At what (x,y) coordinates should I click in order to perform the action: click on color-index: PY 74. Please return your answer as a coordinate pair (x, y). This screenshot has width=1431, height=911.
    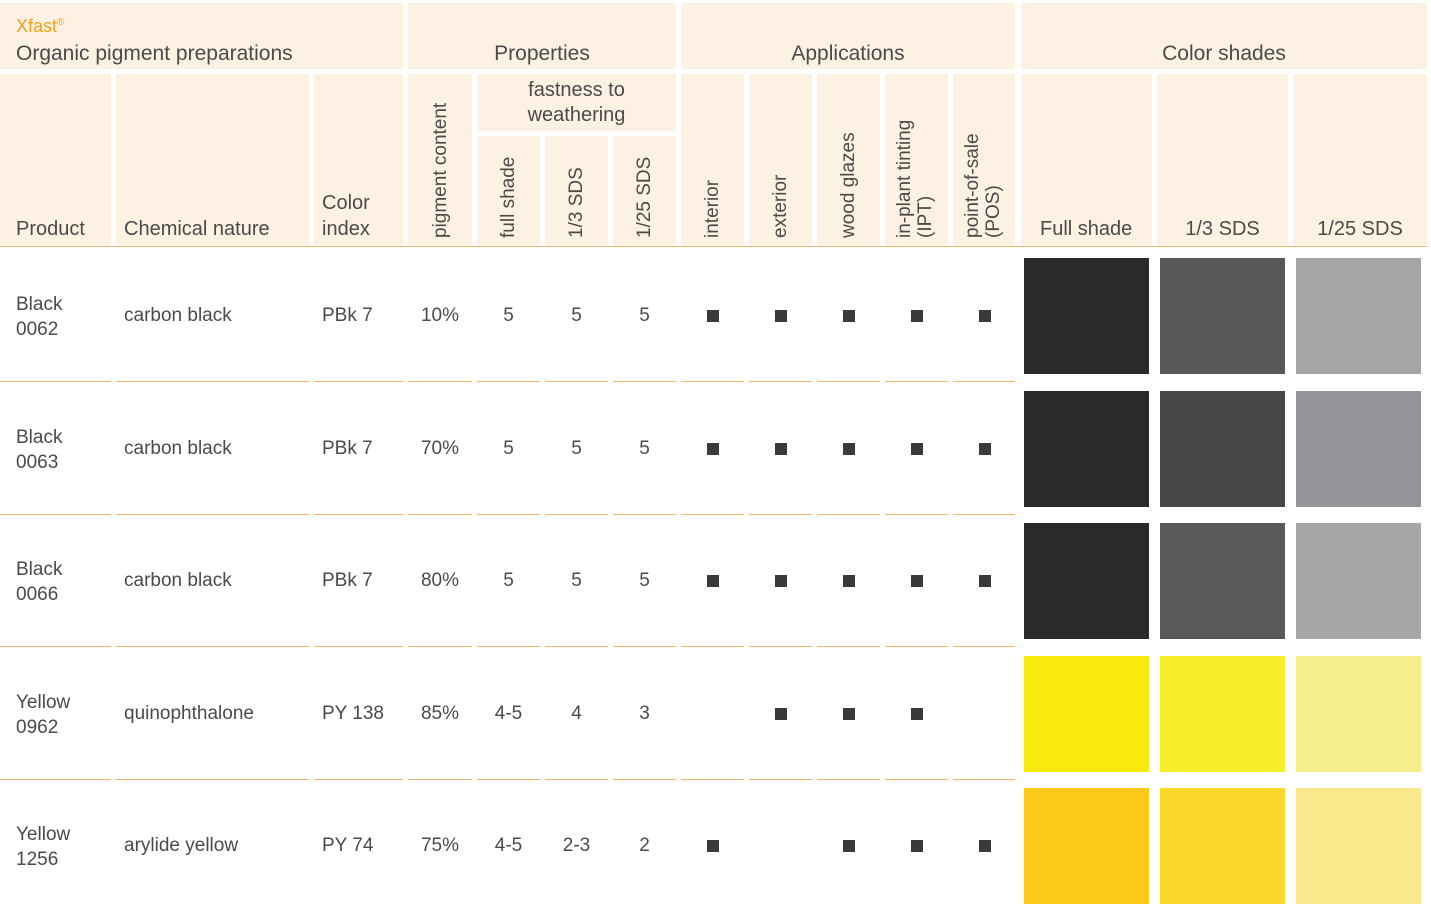
    Looking at the image, I should click on (348, 845).